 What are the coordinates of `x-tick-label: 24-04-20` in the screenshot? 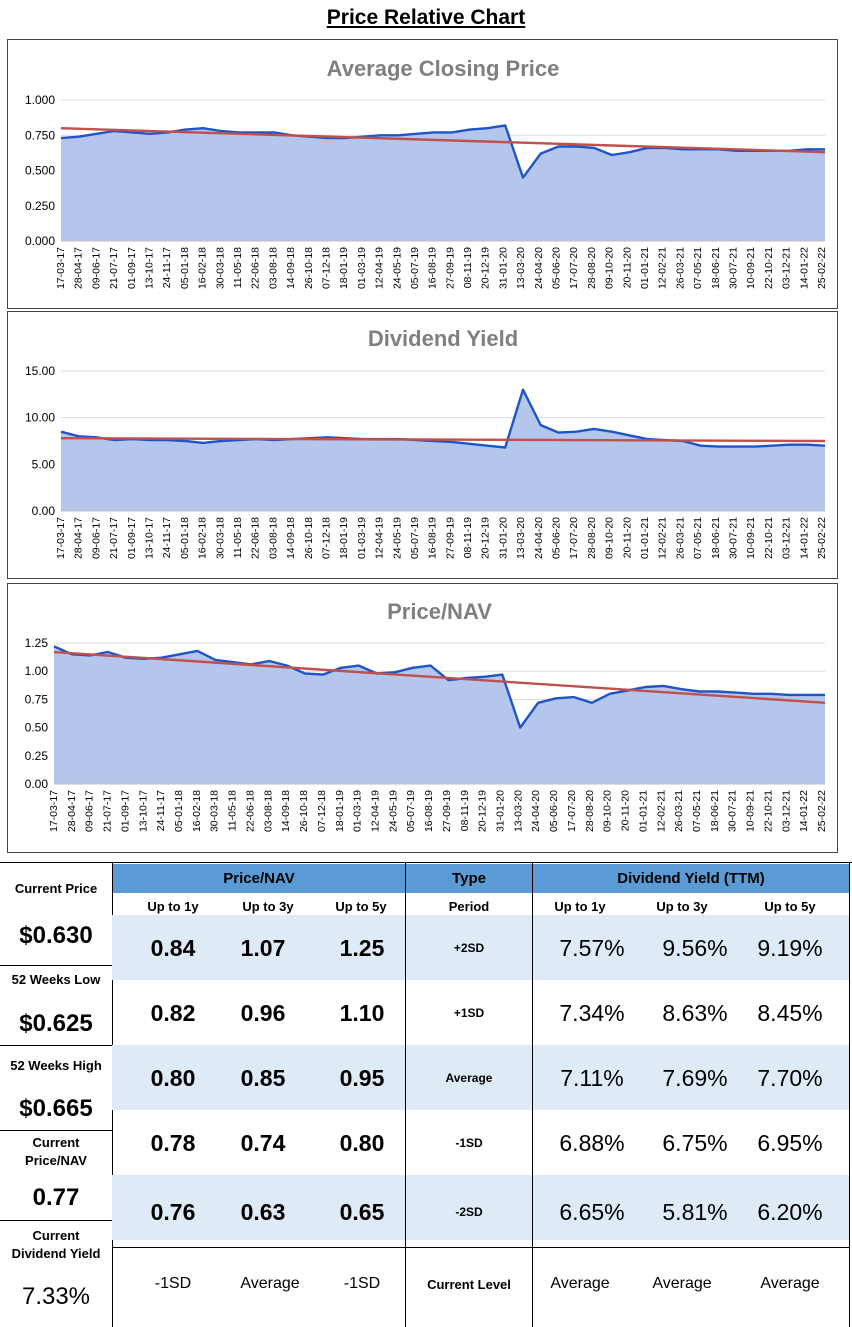 It's located at (539, 538).